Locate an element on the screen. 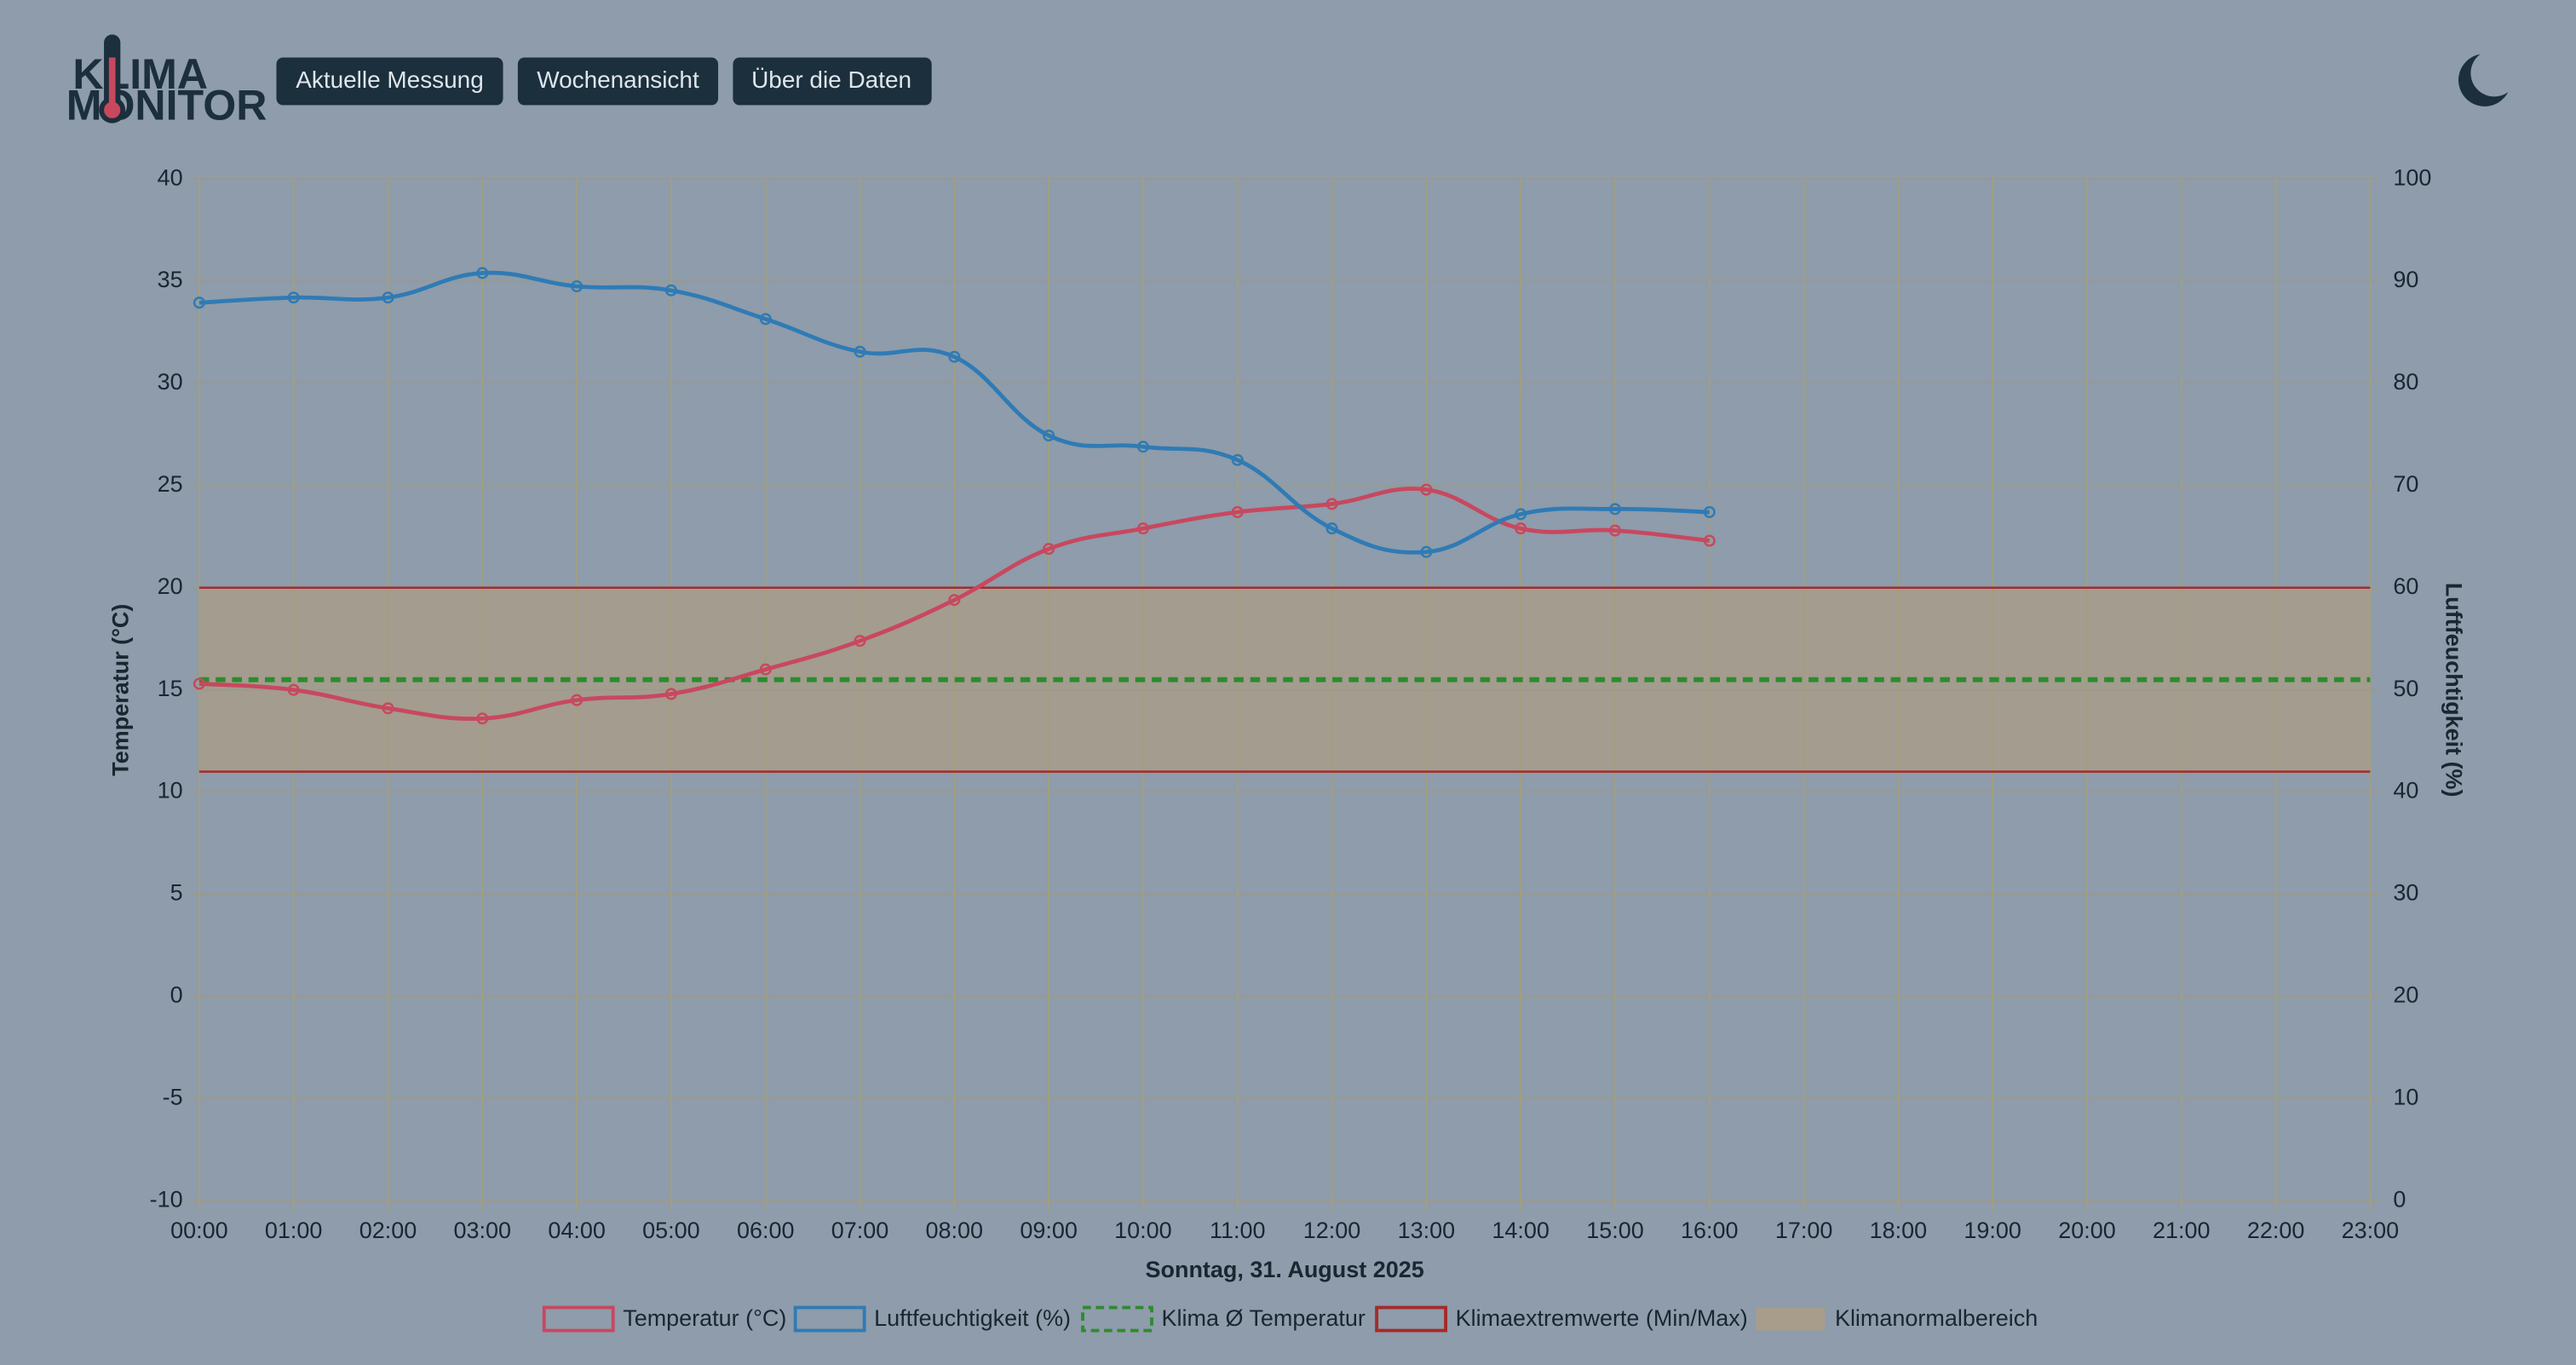 This screenshot has width=2576, height=1365. logo-line: KLIMA is located at coordinates (140, 74).